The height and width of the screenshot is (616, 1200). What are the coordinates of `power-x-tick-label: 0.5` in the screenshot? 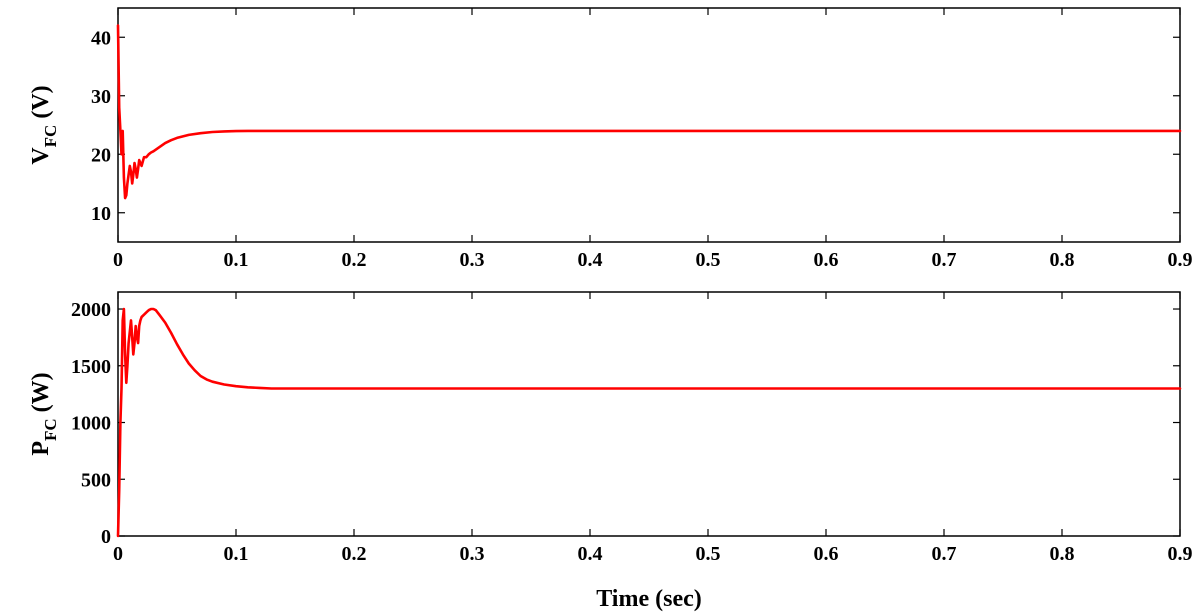 It's located at (708, 554).